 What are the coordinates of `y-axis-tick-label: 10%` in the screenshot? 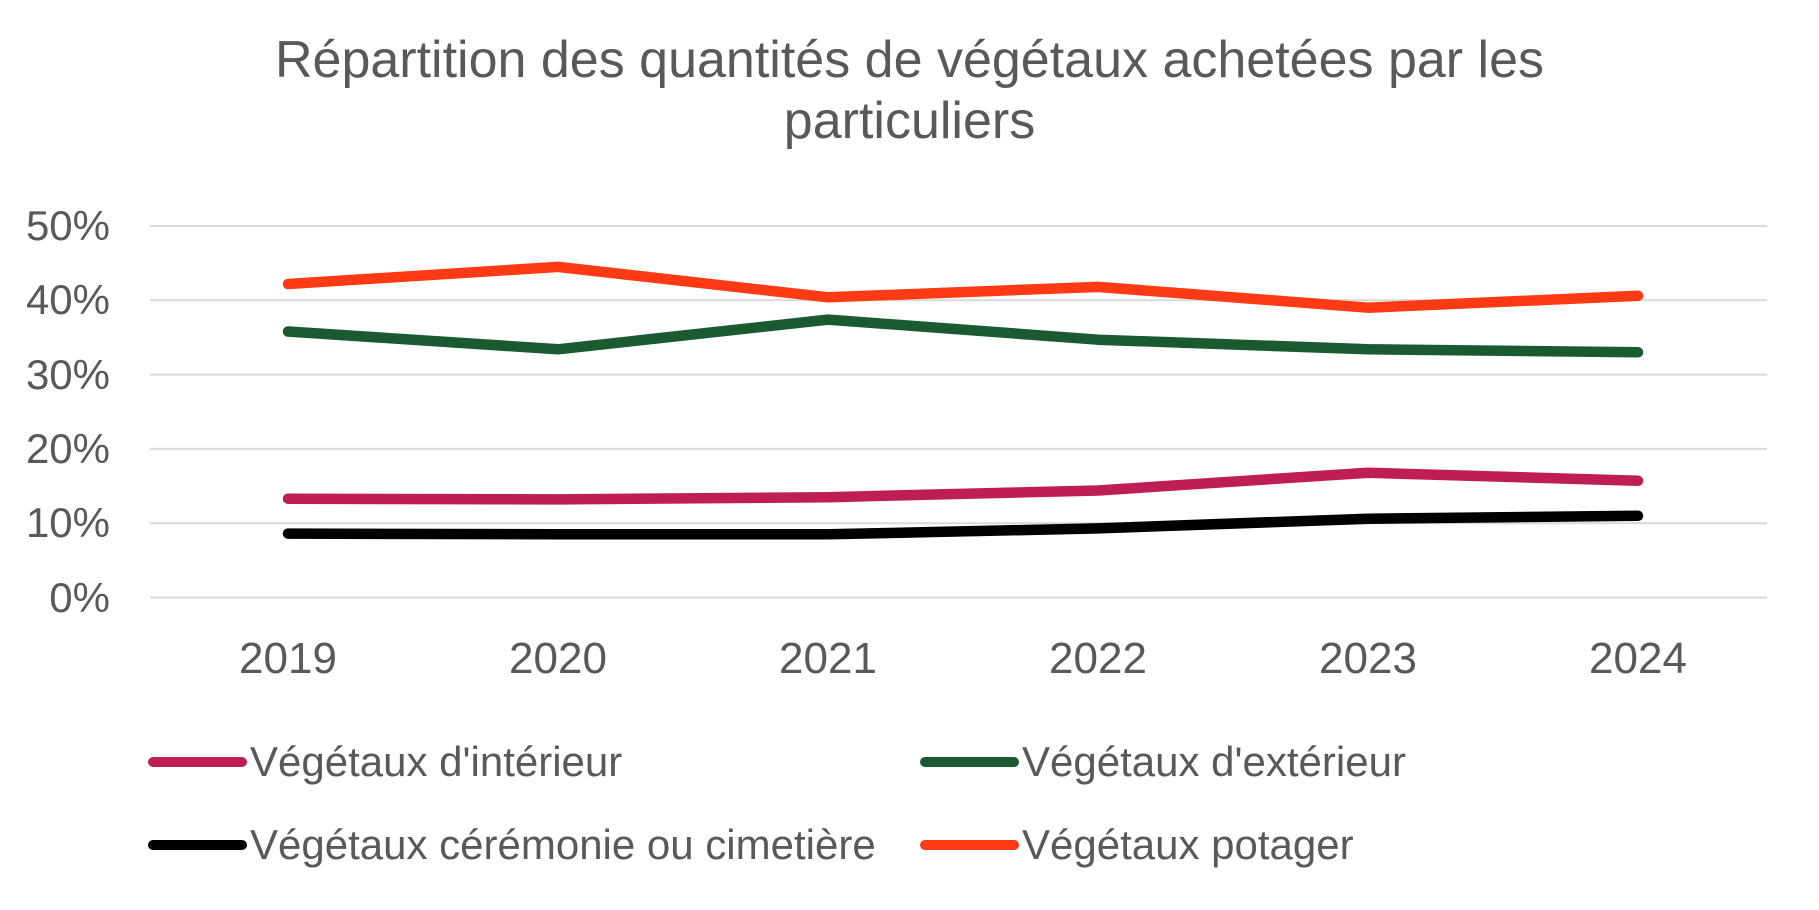 It's located at (67, 523).